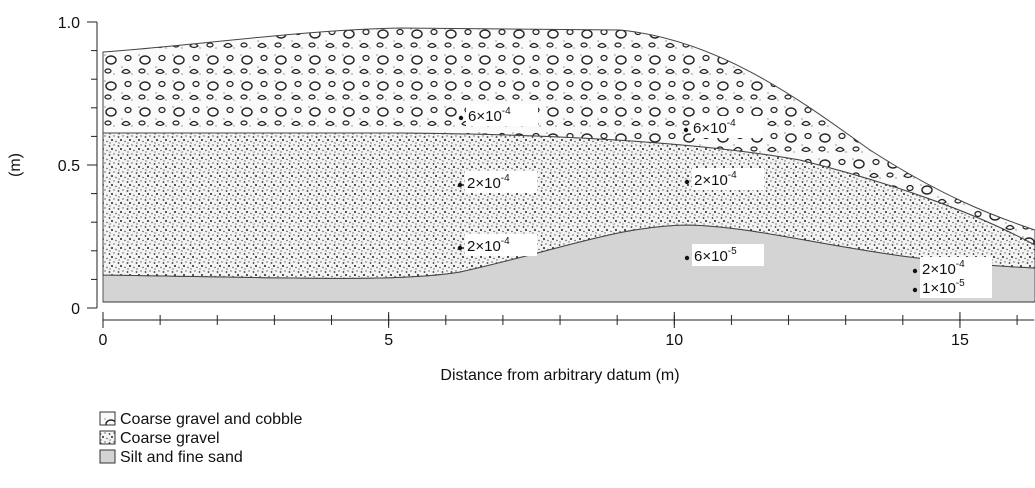 This screenshot has width=1035, height=488. Describe the element at coordinates (388, 340) in the screenshot. I see `x-tick-label: 5` at that location.